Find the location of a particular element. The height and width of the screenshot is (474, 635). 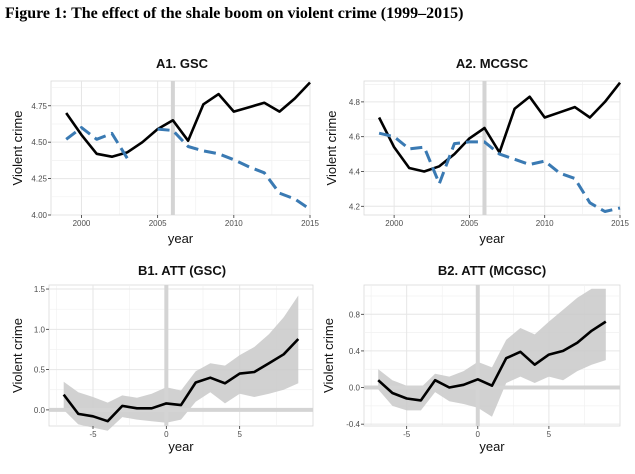

y-tick-label: 1.5 is located at coordinates (40, 289).